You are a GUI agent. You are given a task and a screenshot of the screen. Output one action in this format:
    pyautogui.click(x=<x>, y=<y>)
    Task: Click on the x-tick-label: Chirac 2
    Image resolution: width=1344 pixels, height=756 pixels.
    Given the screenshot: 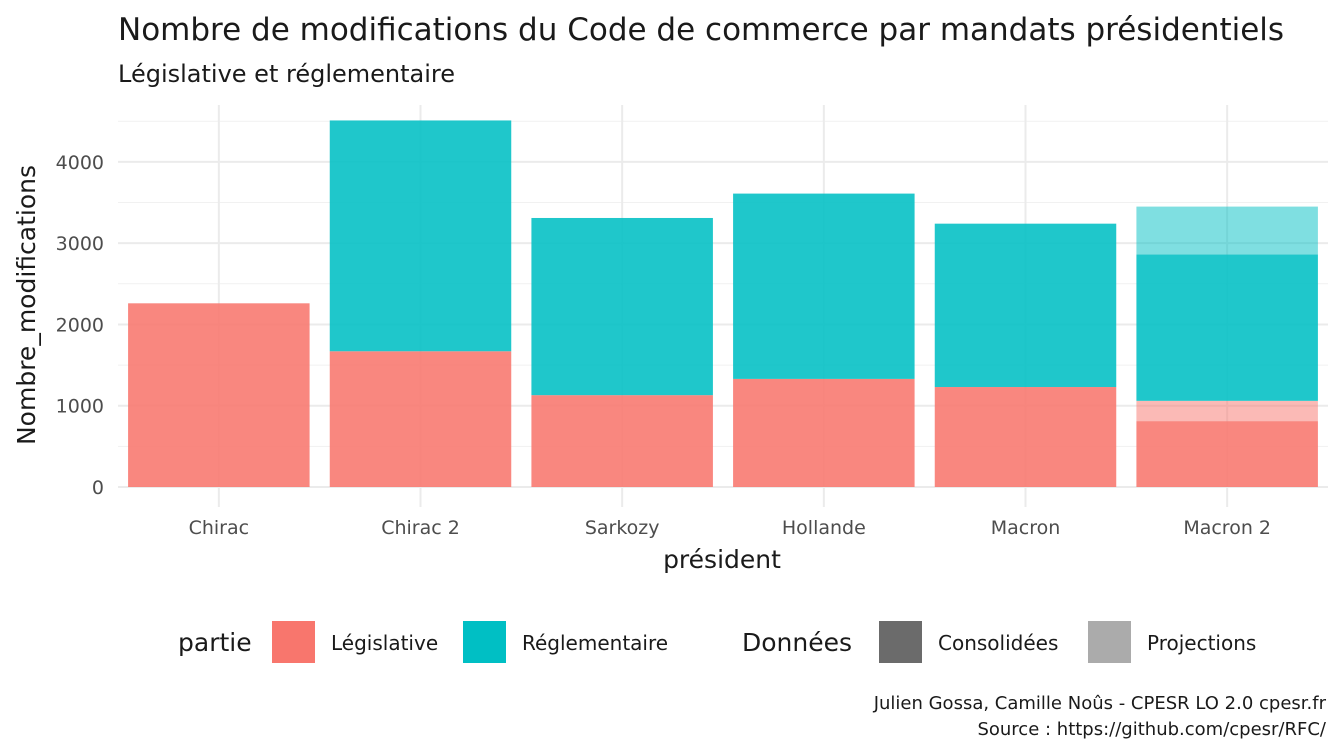 What is the action you would take?
    pyautogui.click(x=420, y=528)
    